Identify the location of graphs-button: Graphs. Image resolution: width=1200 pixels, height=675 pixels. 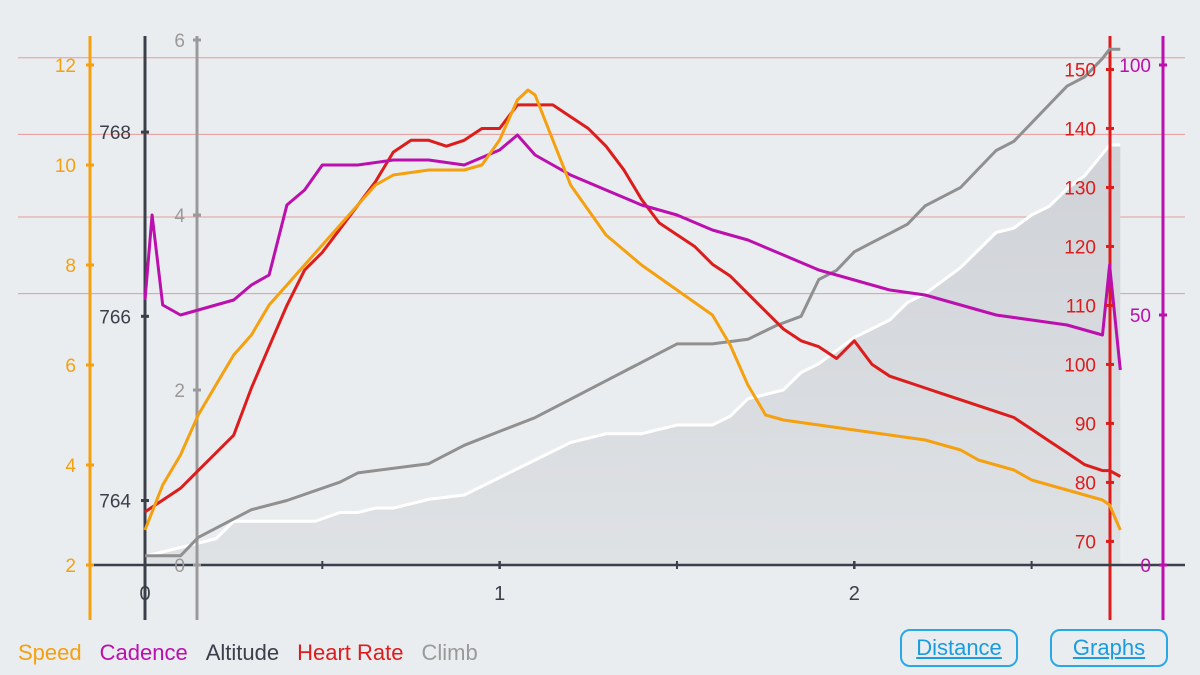
(1109, 648).